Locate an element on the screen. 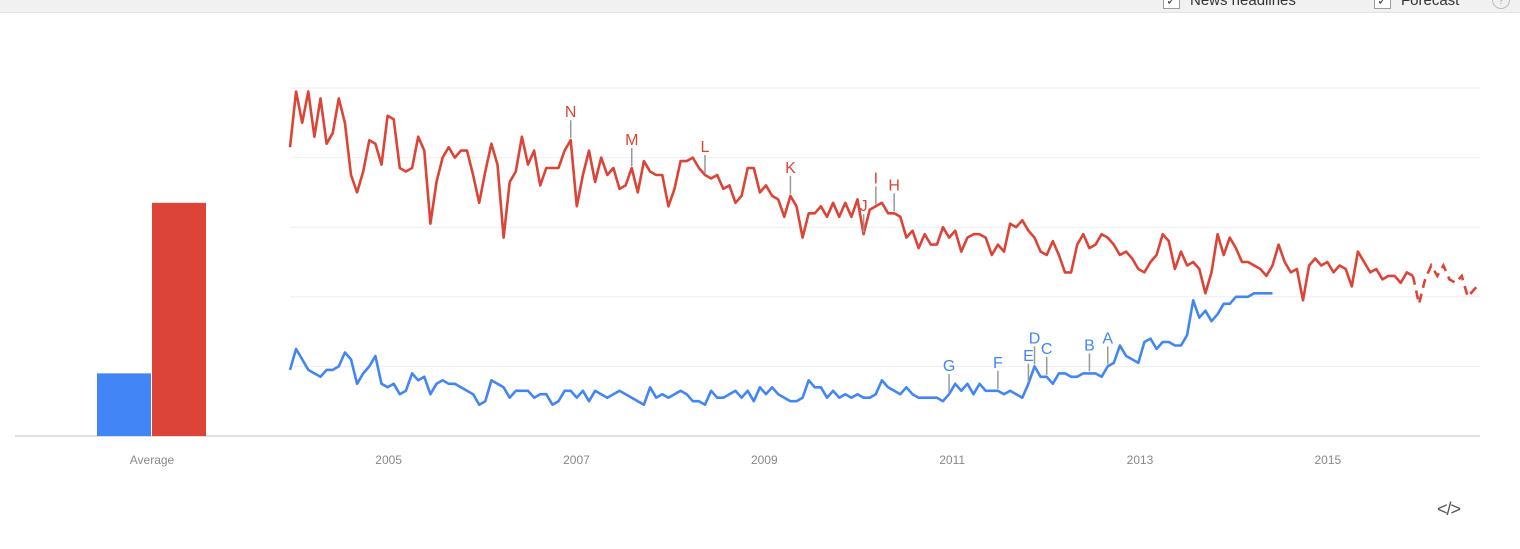 The image size is (1520, 549). x-tick-label: 2007 is located at coordinates (576, 460).